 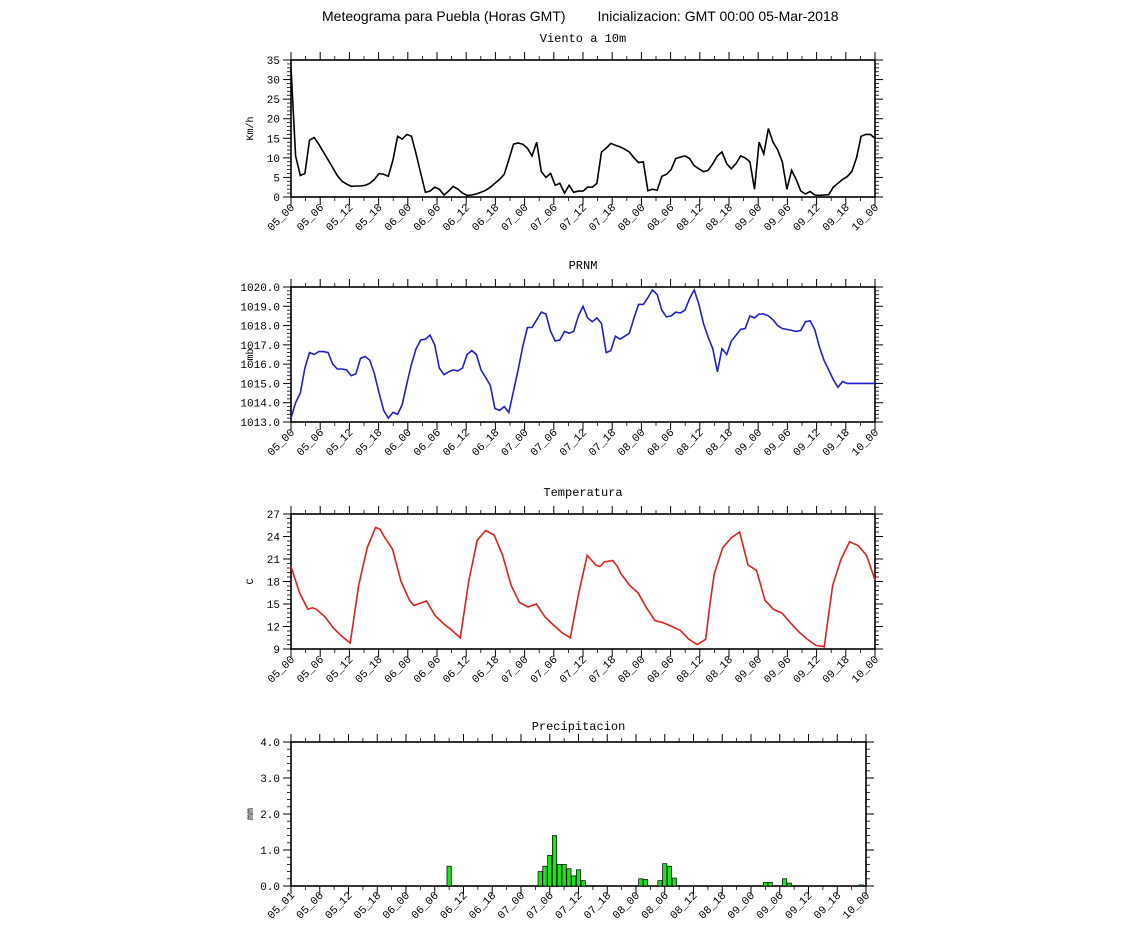 What do you see at coordinates (778, 443) in the screenshot?
I see `chart-2-xtick-label: 09_06` at bounding box center [778, 443].